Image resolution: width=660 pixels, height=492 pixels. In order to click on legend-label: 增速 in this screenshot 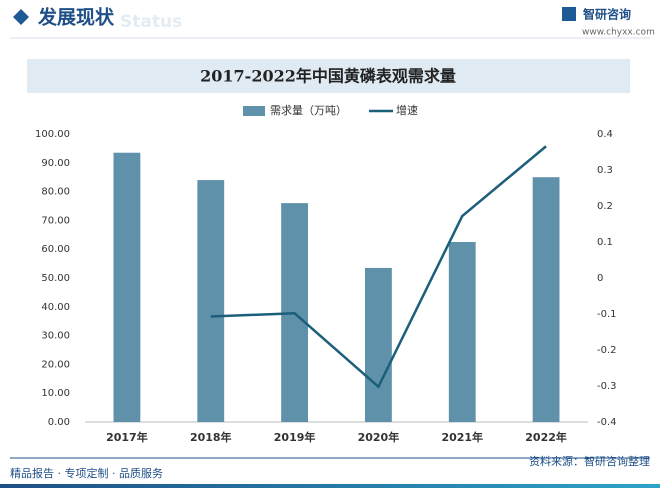, I will do `click(407, 110)`.